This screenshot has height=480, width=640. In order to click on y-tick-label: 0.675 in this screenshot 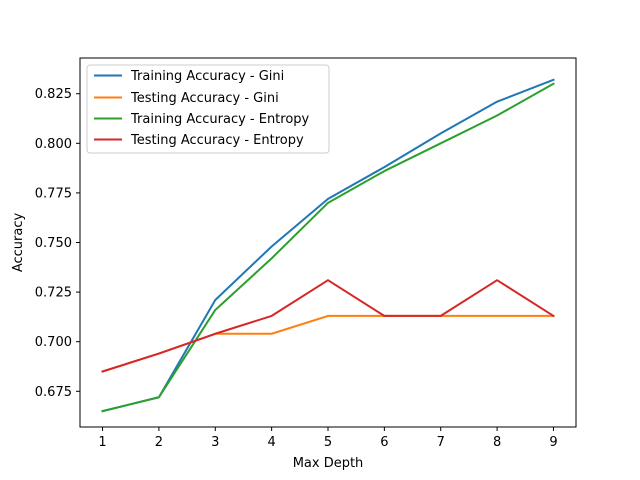, I will do `click(53, 392)`.